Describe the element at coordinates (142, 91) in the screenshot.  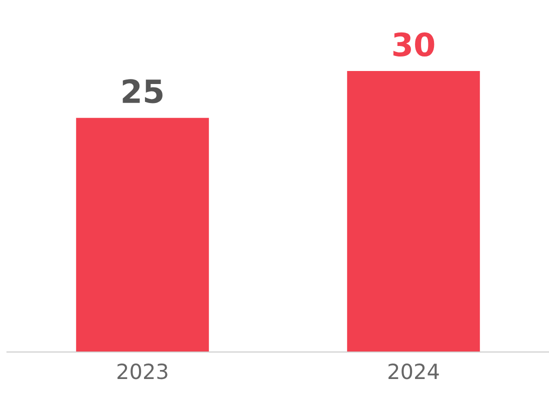
I see `data-label: 25` at that location.